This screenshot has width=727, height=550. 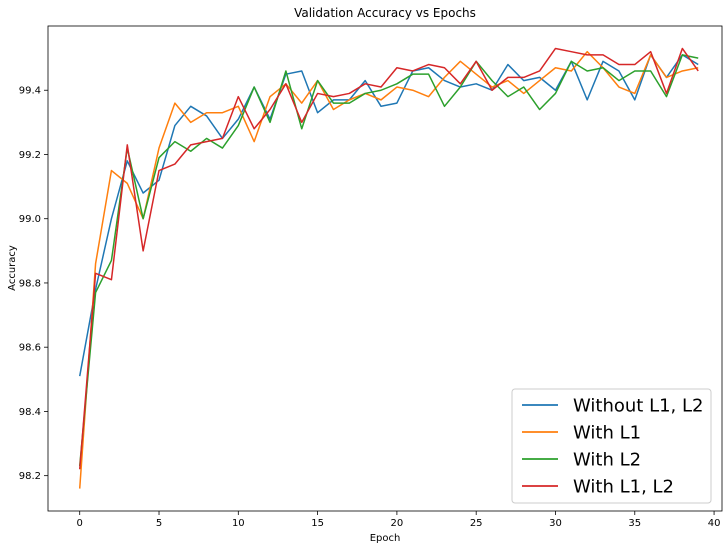 I want to click on y-tick-label: 98.6, so click(x=30, y=348).